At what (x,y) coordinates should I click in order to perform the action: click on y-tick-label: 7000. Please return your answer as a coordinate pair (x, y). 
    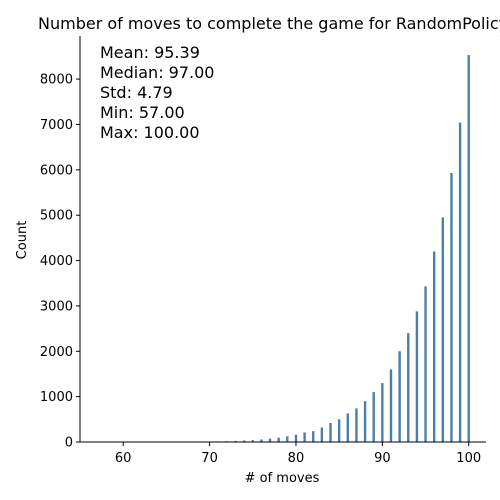
    Looking at the image, I should click on (56, 125).